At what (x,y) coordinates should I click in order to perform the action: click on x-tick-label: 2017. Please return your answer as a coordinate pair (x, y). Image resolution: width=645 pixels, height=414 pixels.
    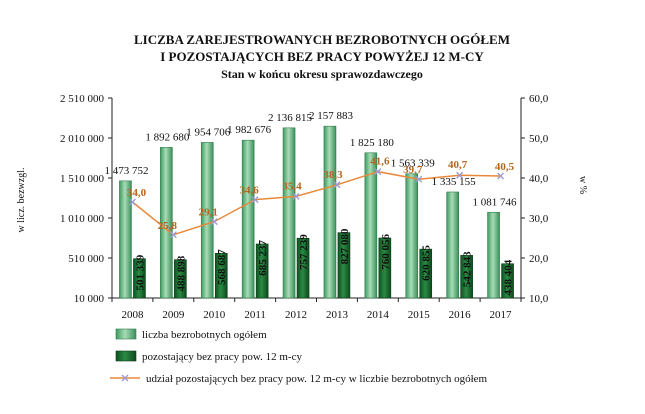
    Looking at the image, I should click on (501, 315).